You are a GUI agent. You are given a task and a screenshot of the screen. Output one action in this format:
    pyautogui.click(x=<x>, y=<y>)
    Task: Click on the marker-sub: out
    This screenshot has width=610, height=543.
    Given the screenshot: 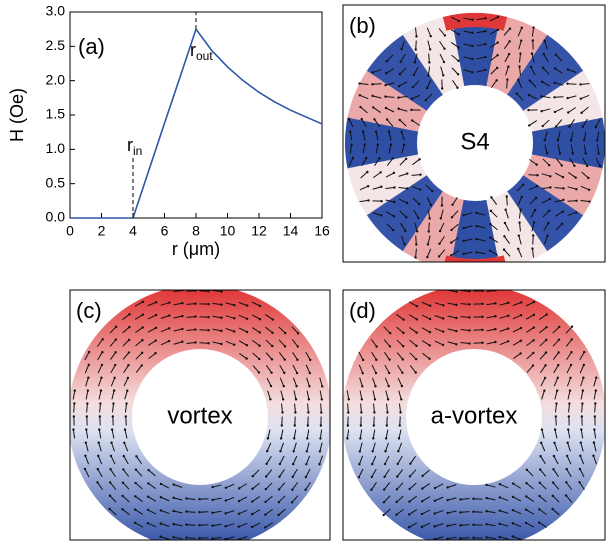 What is the action you would take?
    pyautogui.click(x=204, y=56)
    